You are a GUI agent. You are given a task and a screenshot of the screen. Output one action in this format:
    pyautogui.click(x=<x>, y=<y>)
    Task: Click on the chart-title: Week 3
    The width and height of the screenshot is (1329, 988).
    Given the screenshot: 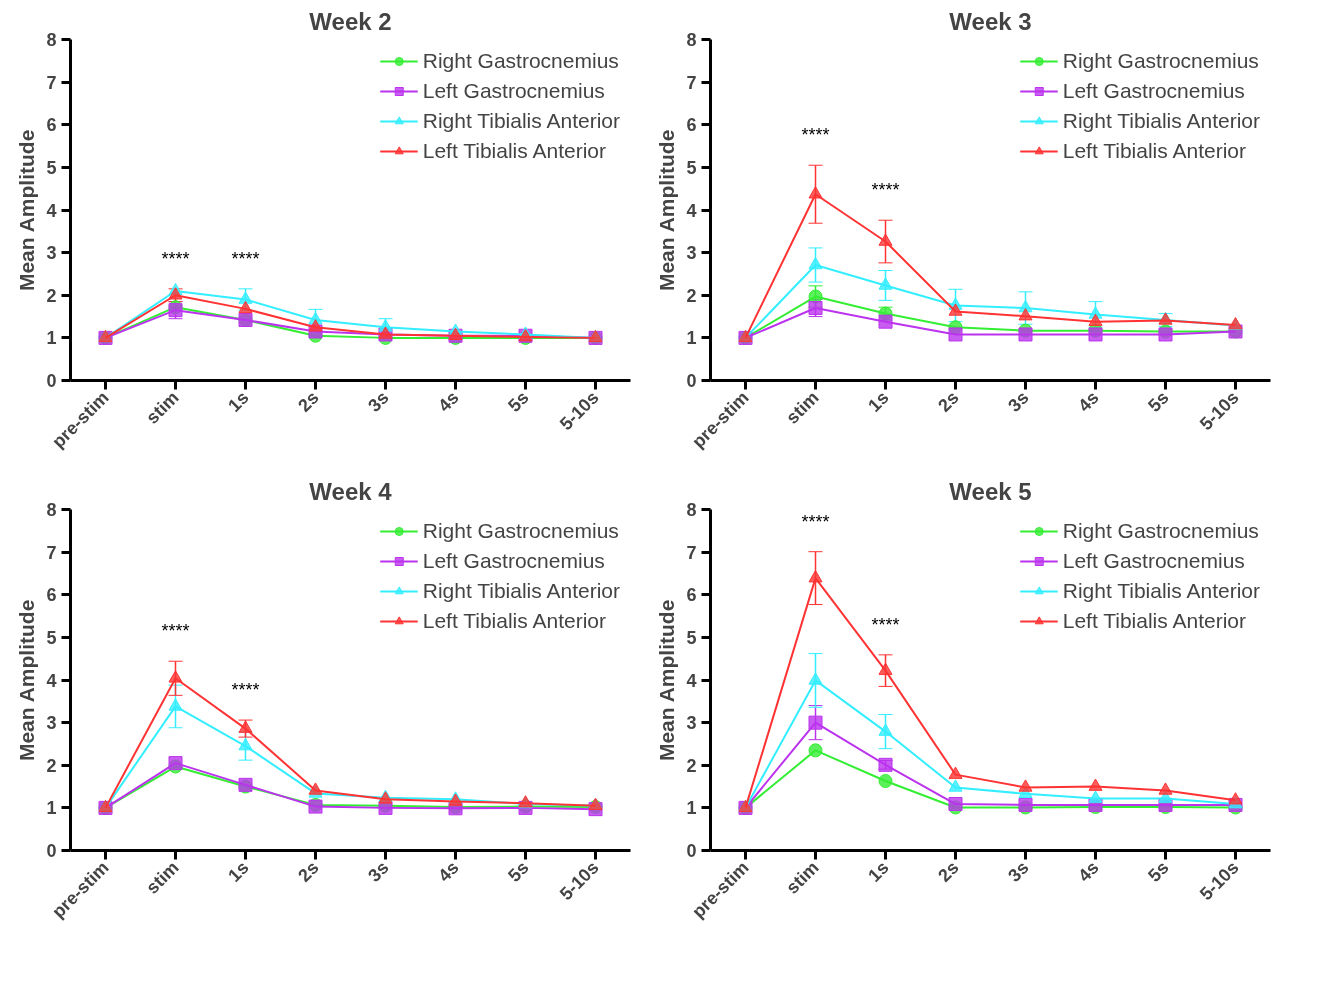 What is the action you would take?
    pyautogui.click(x=990, y=21)
    